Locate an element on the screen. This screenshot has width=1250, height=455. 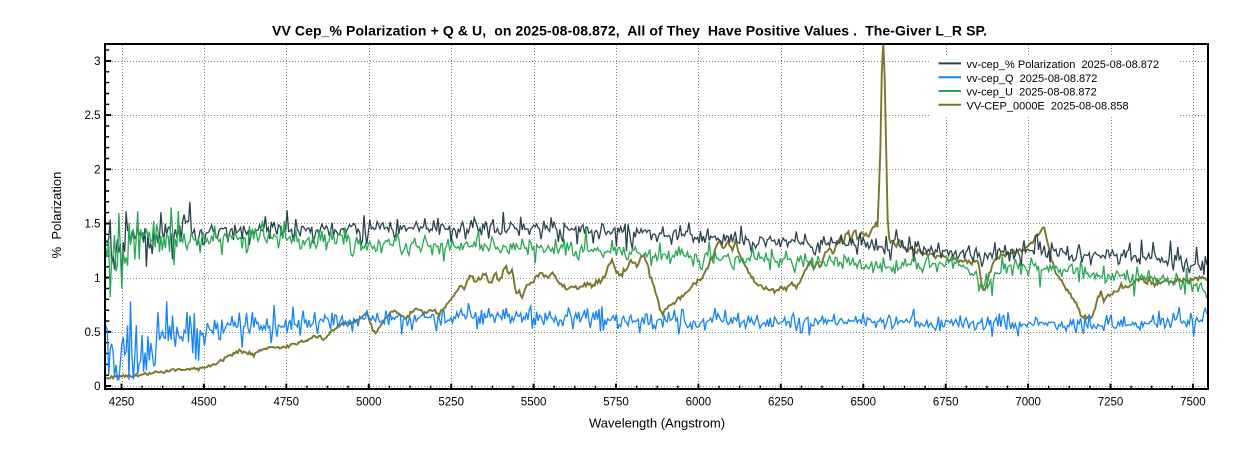
svg-text: 7500 is located at coordinates (1193, 402).